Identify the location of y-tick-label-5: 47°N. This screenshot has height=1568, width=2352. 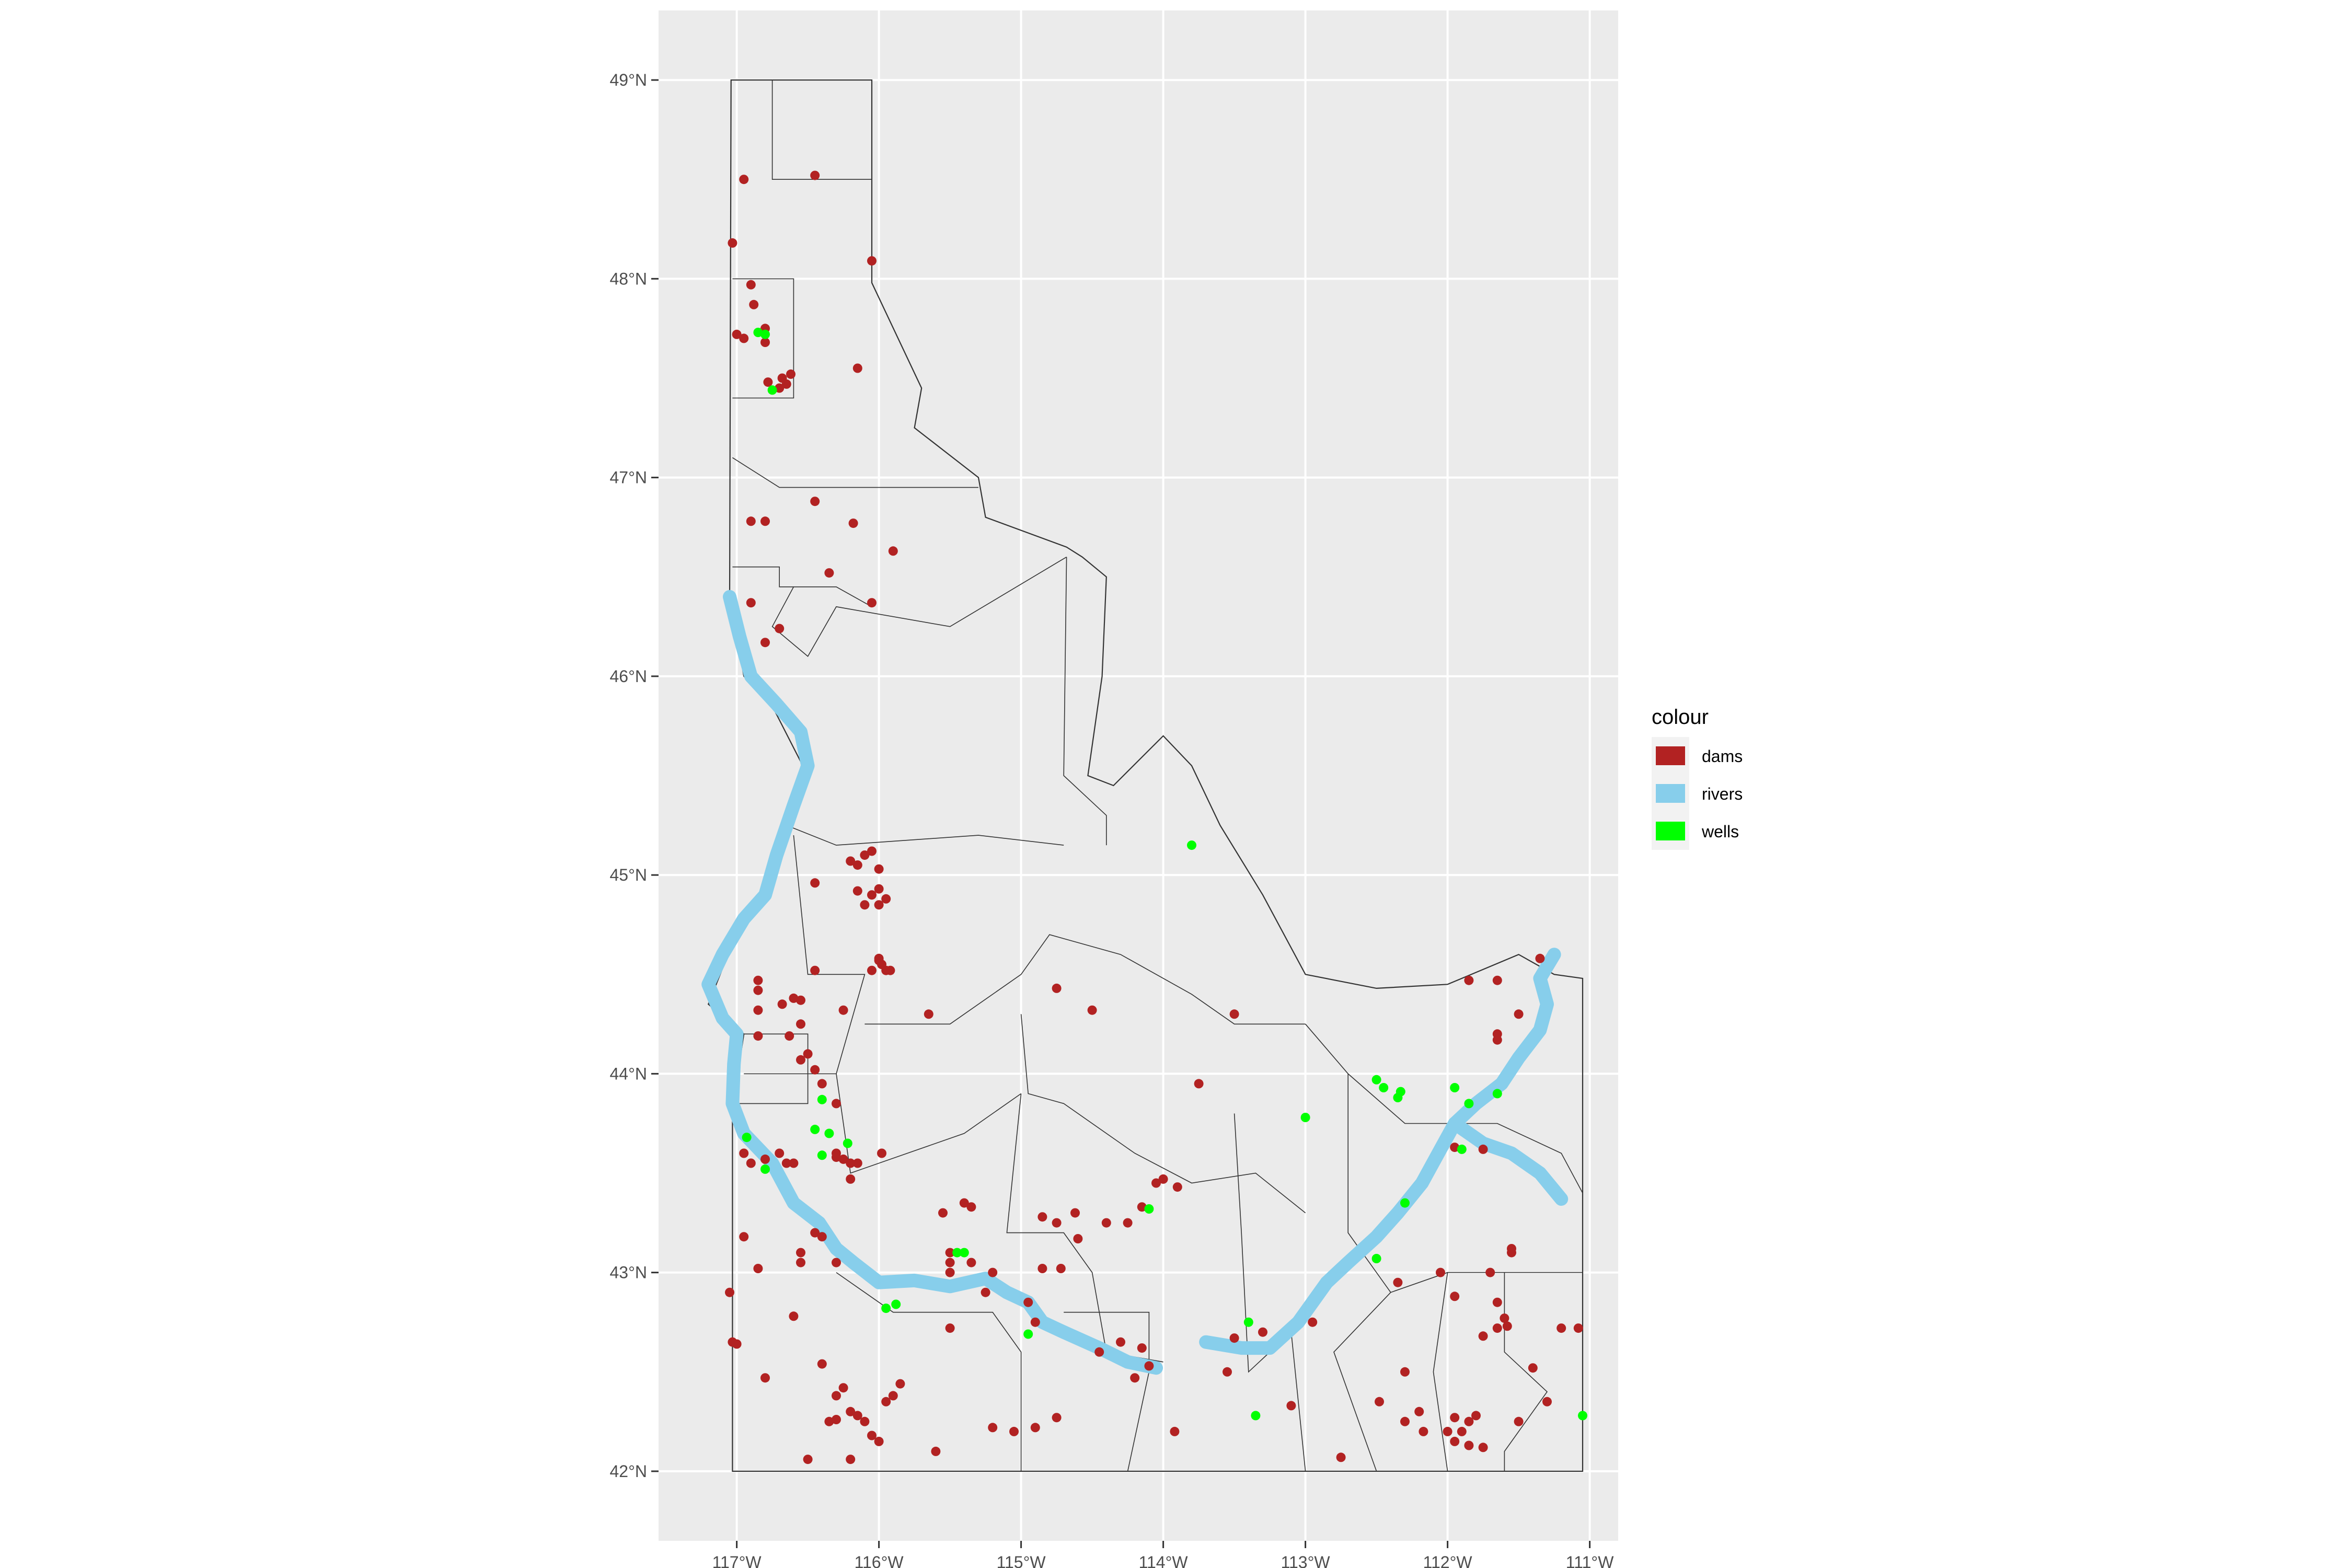
(629, 477).